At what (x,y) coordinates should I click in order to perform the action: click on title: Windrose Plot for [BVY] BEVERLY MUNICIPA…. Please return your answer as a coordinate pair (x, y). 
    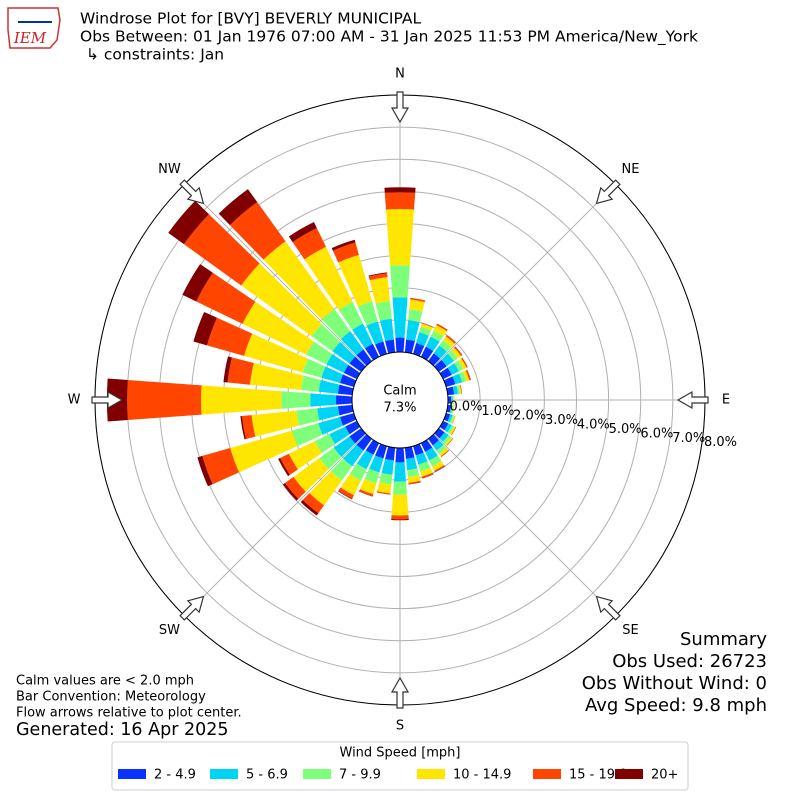
    Looking at the image, I should click on (250, 19).